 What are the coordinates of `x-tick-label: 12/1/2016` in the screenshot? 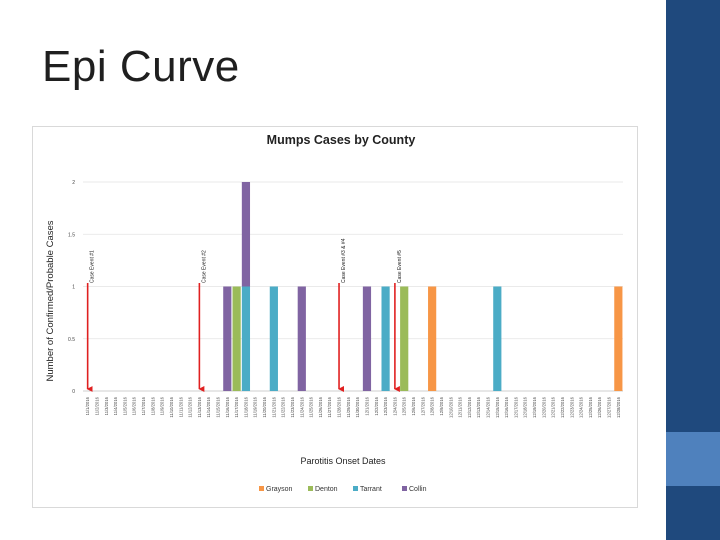 It's located at (366, 405).